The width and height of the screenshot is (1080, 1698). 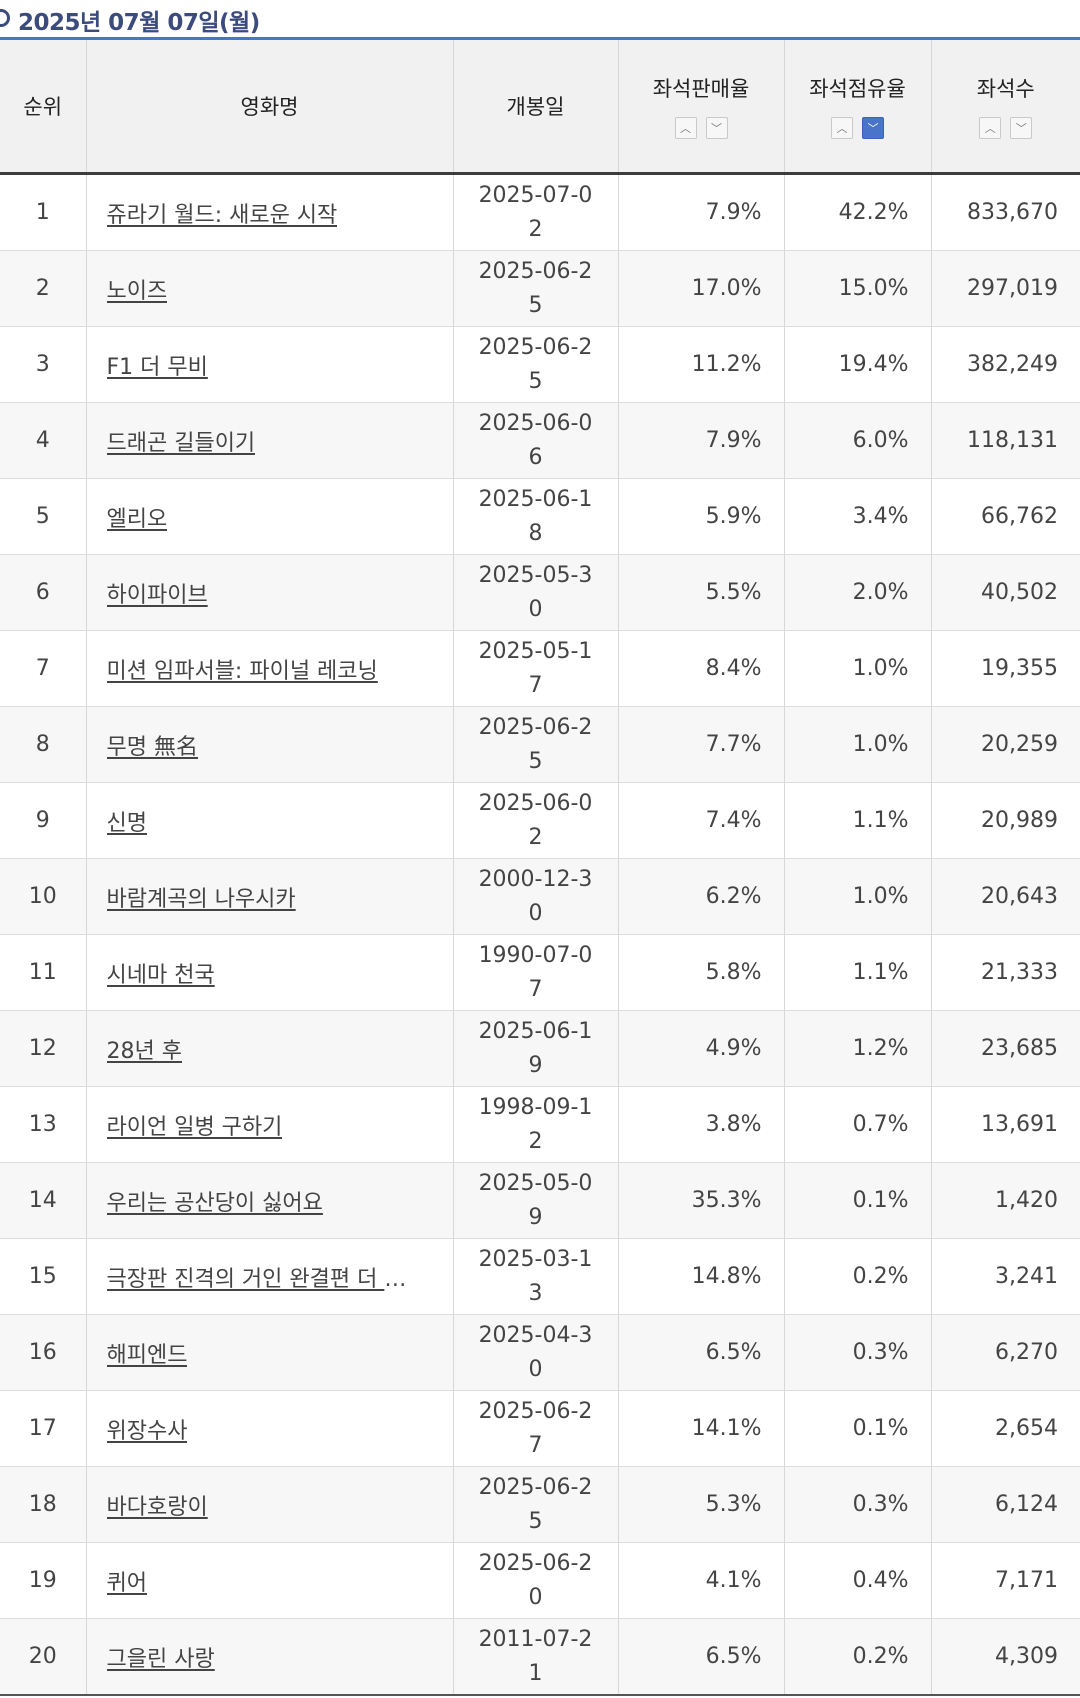 What do you see at coordinates (269, 820) in the screenshot?
I see `title-cell: 신명` at bounding box center [269, 820].